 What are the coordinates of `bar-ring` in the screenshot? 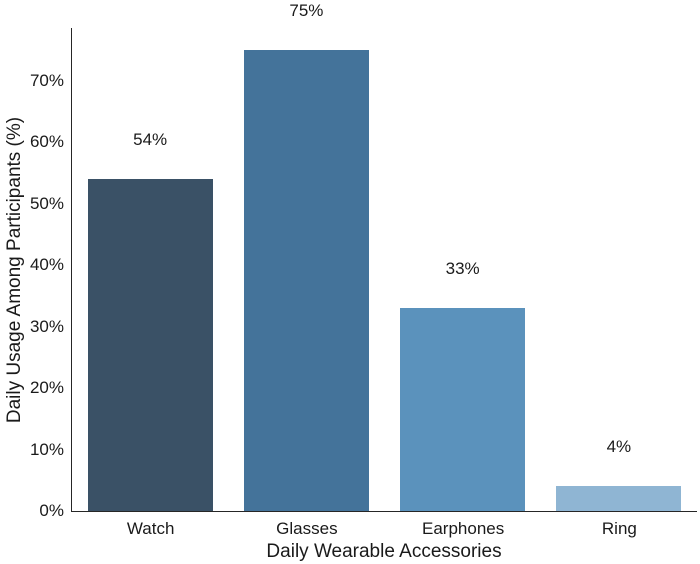 It's located at (619, 498).